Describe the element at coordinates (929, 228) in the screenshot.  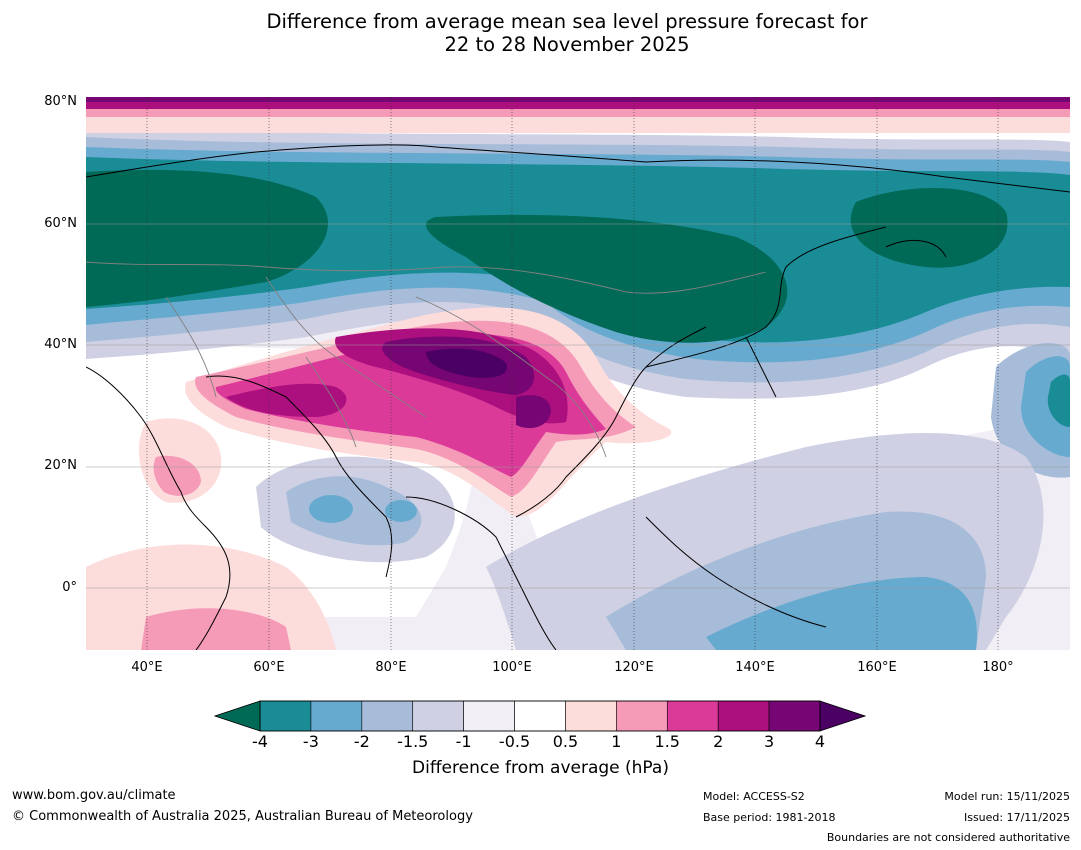
I see `neg-core-pacific` at that location.